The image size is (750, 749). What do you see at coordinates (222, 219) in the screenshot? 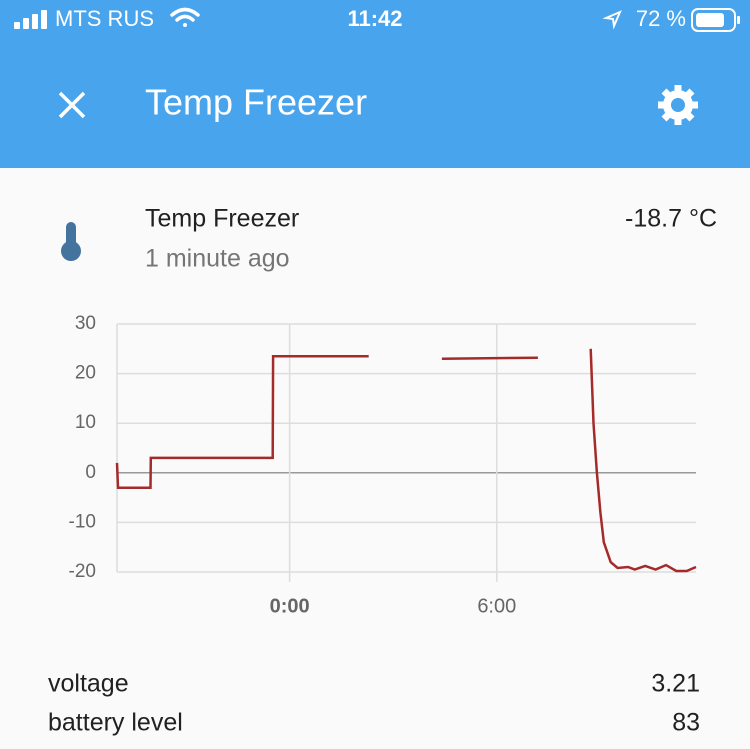
I see `entity-name: Temp Freezer` at bounding box center [222, 219].